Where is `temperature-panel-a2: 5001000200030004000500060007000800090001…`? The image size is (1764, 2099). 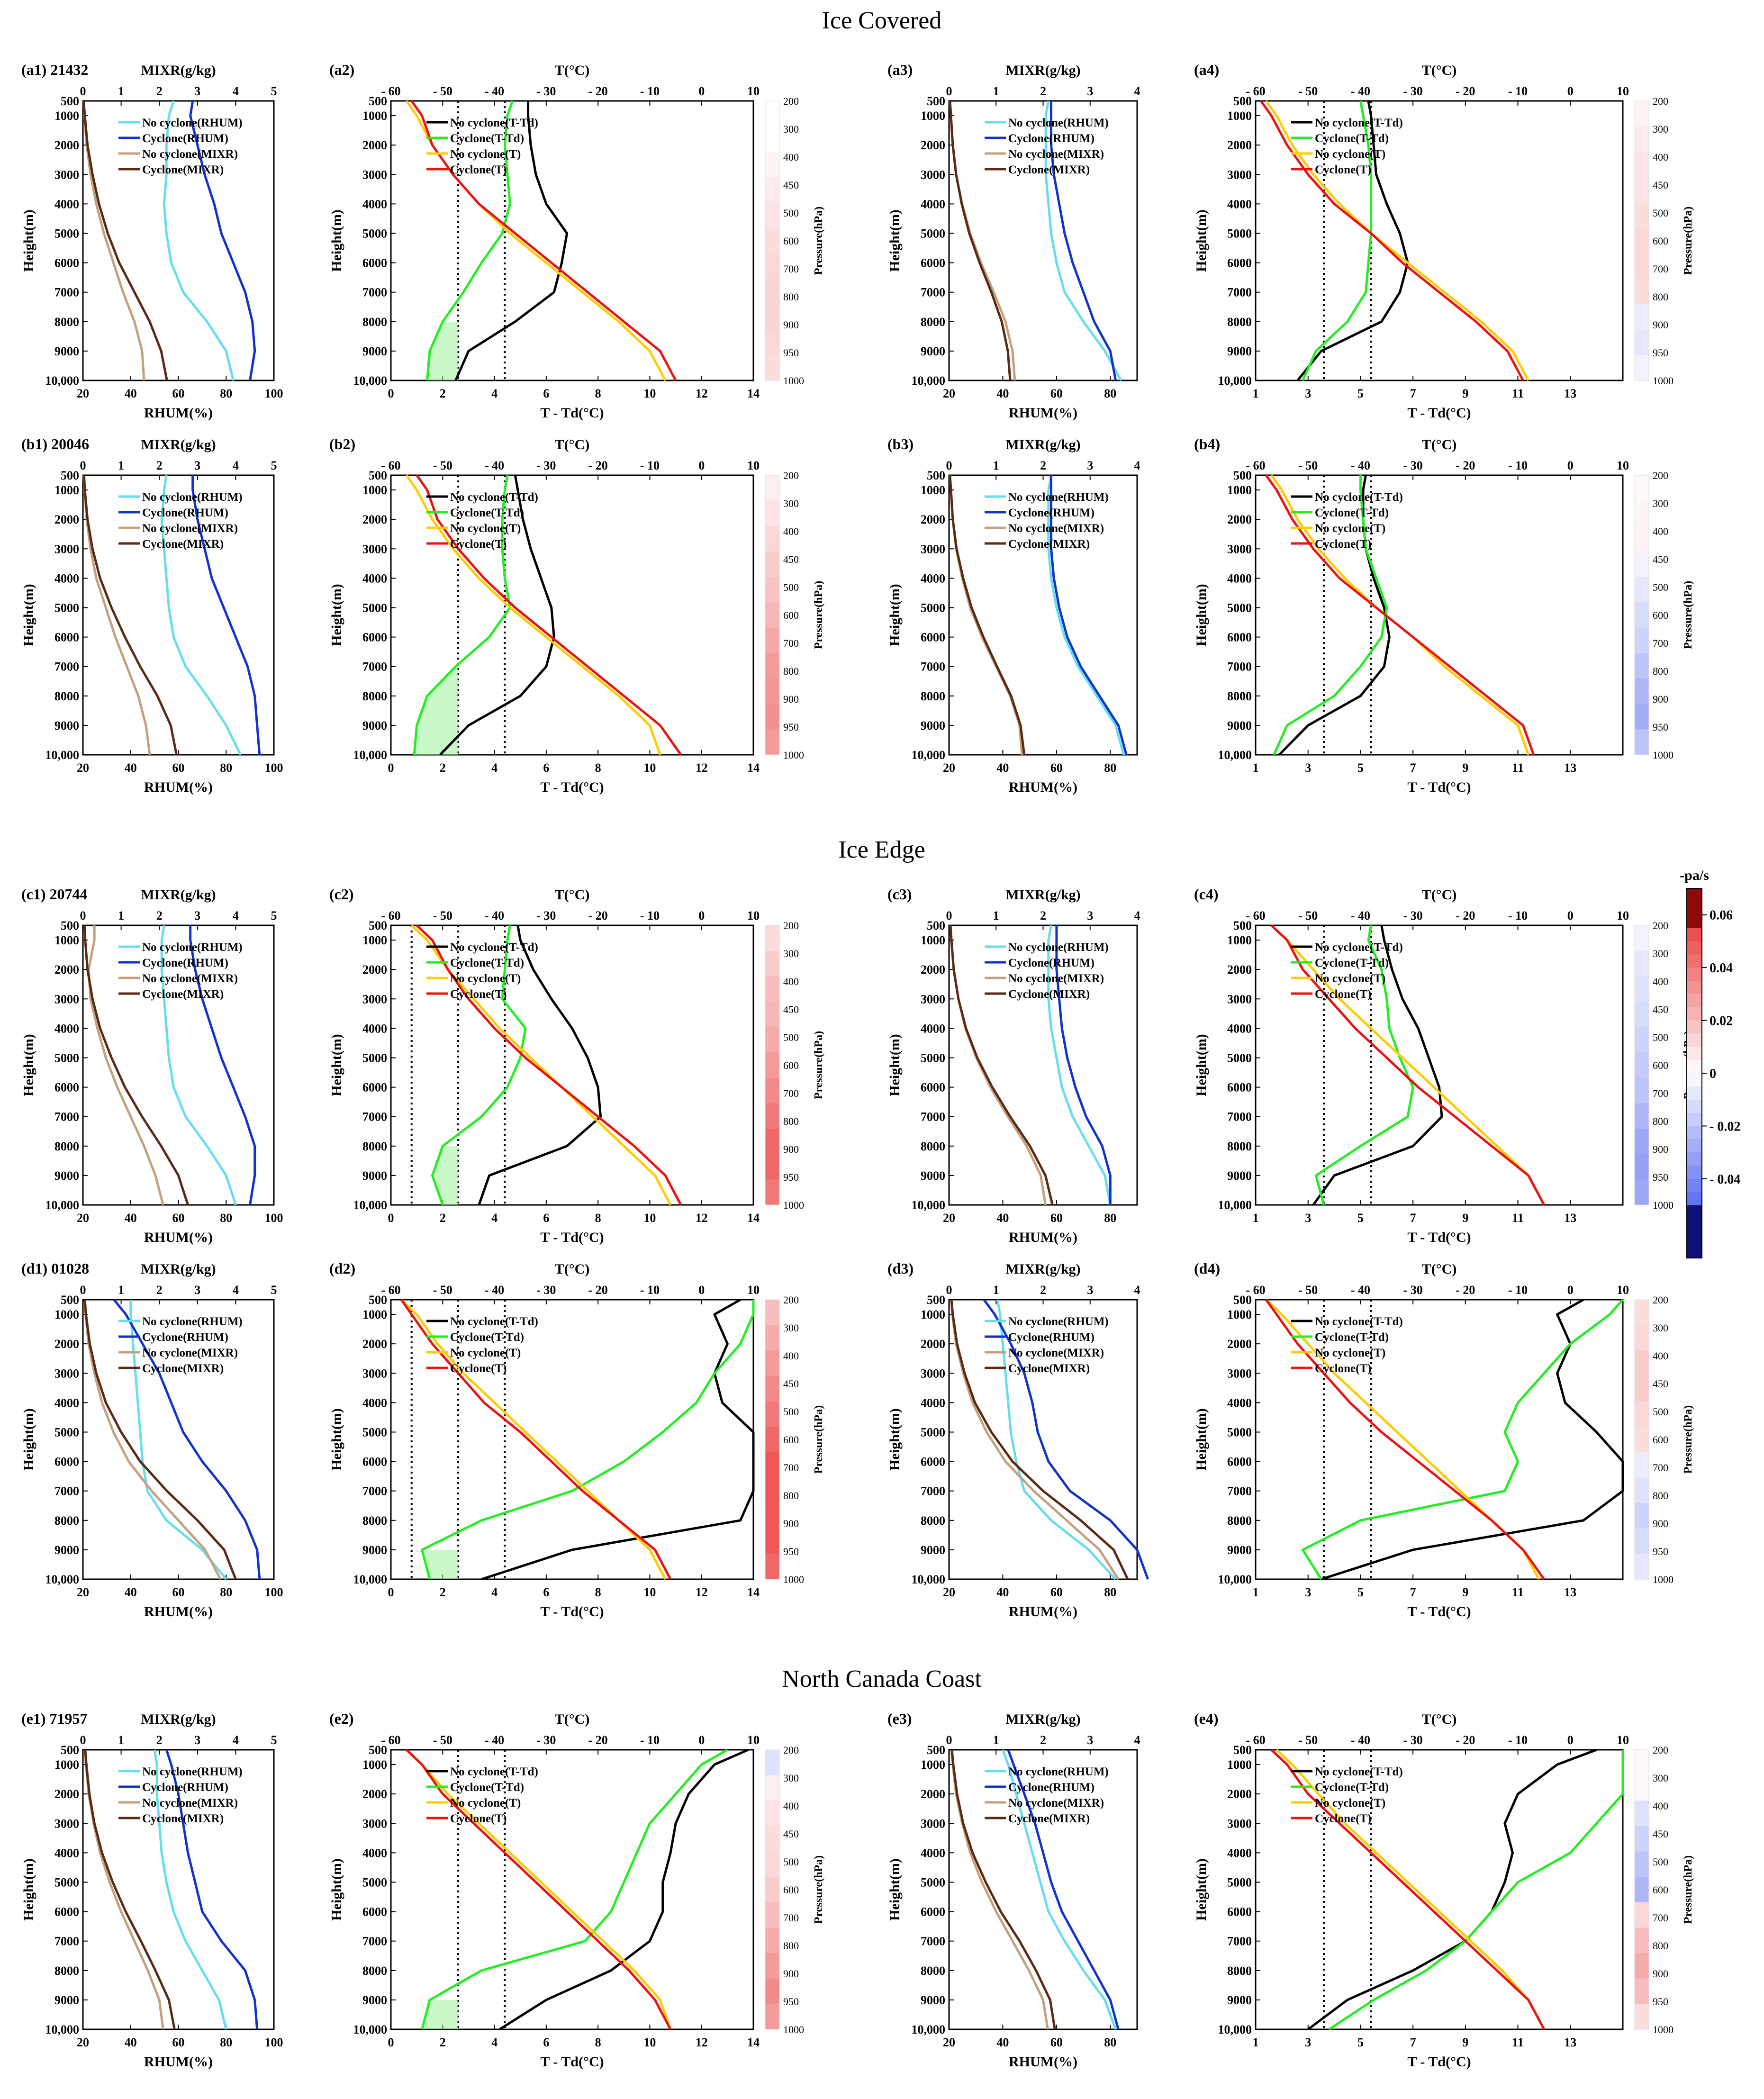 temperature-panel-a2: 5001000200030004000500060007000800090001… is located at coordinates (577, 241).